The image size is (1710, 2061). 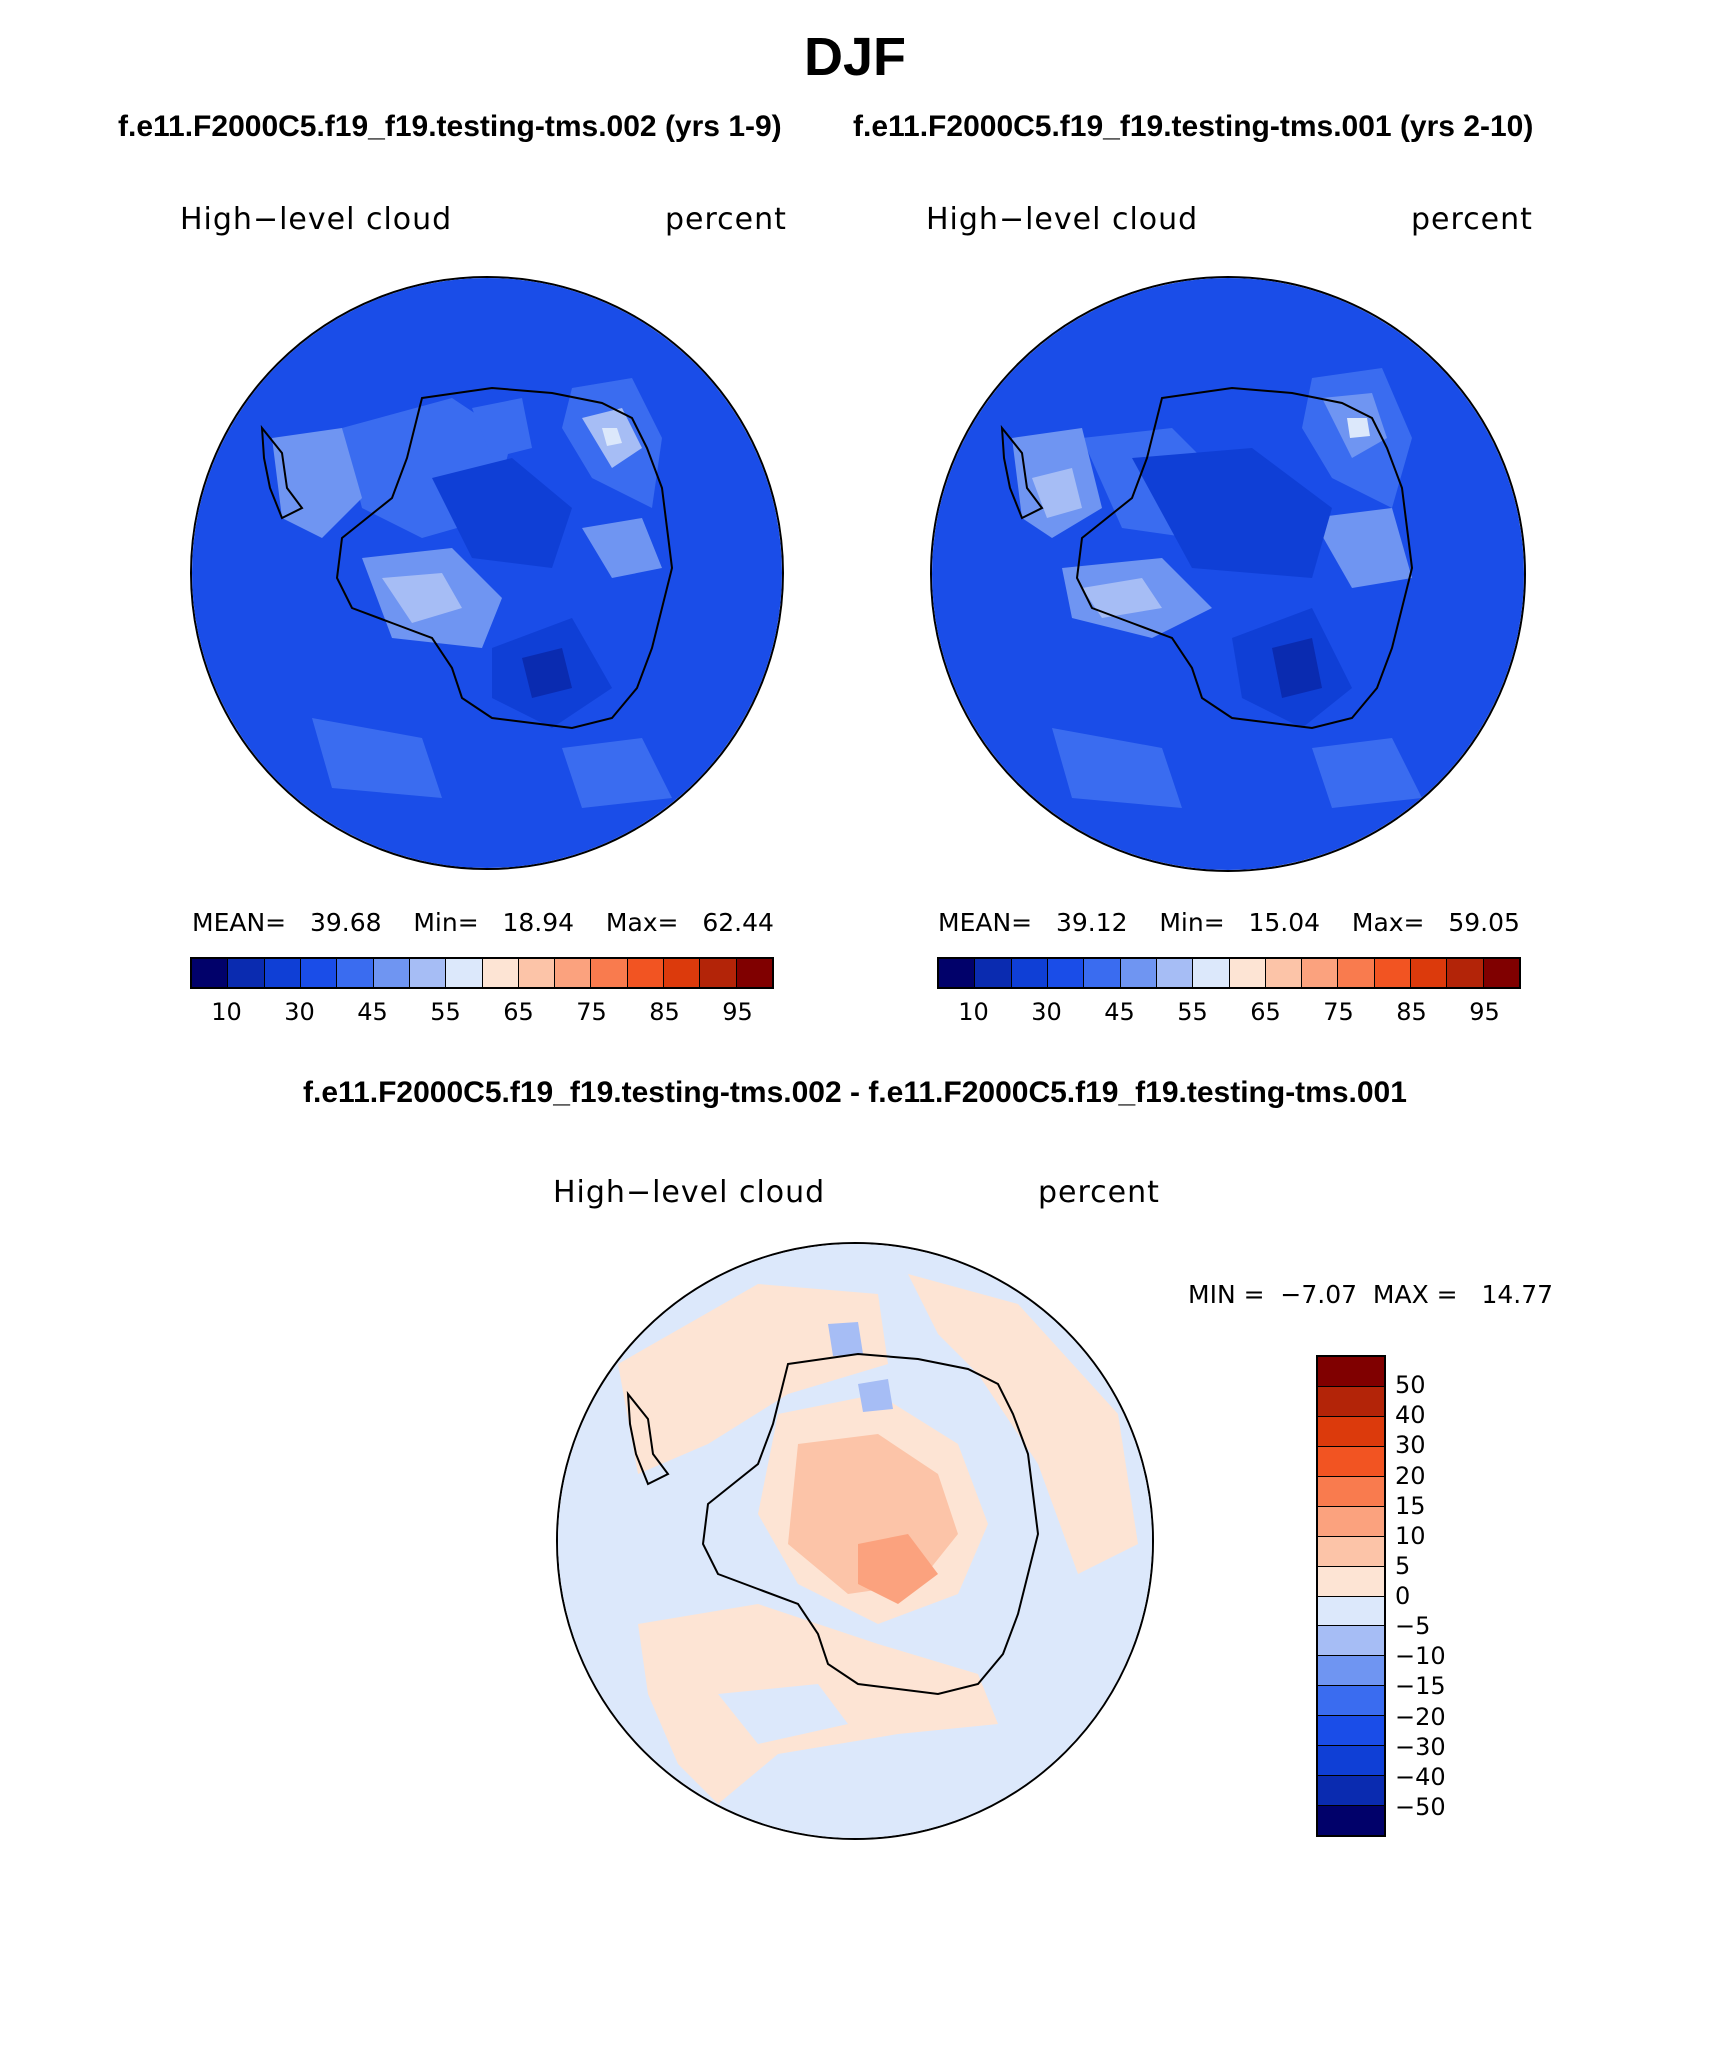 I want to click on panel1-colorbar-tick-label: 10, so click(x=226, y=1012).